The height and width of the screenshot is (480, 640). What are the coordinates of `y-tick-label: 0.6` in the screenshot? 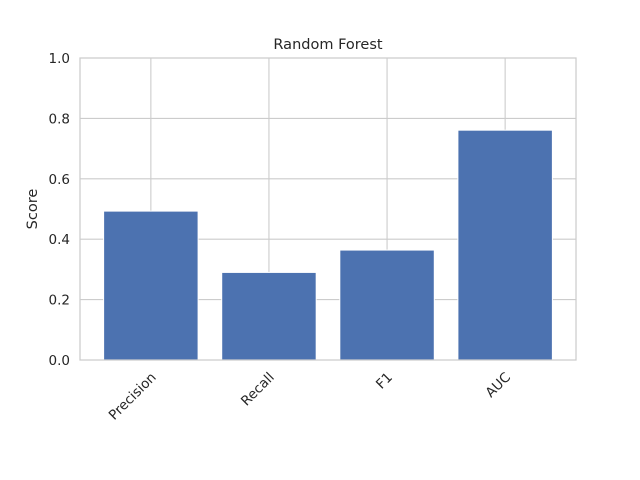 It's located at (59, 180).